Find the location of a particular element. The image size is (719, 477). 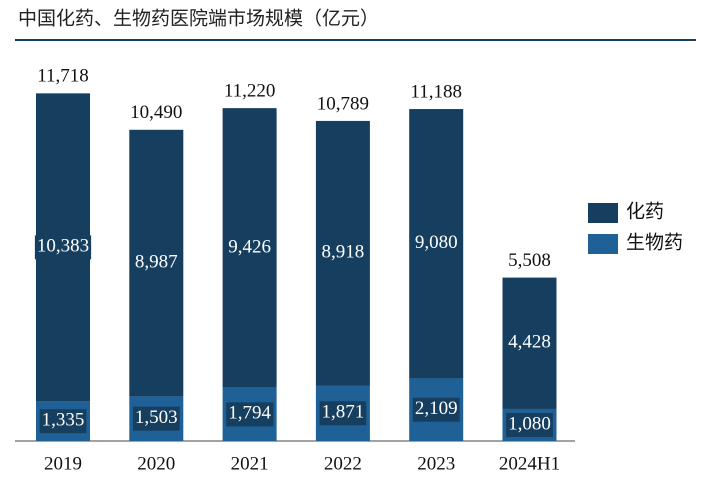

data-label: 4,428 is located at coordinates (529, 342).